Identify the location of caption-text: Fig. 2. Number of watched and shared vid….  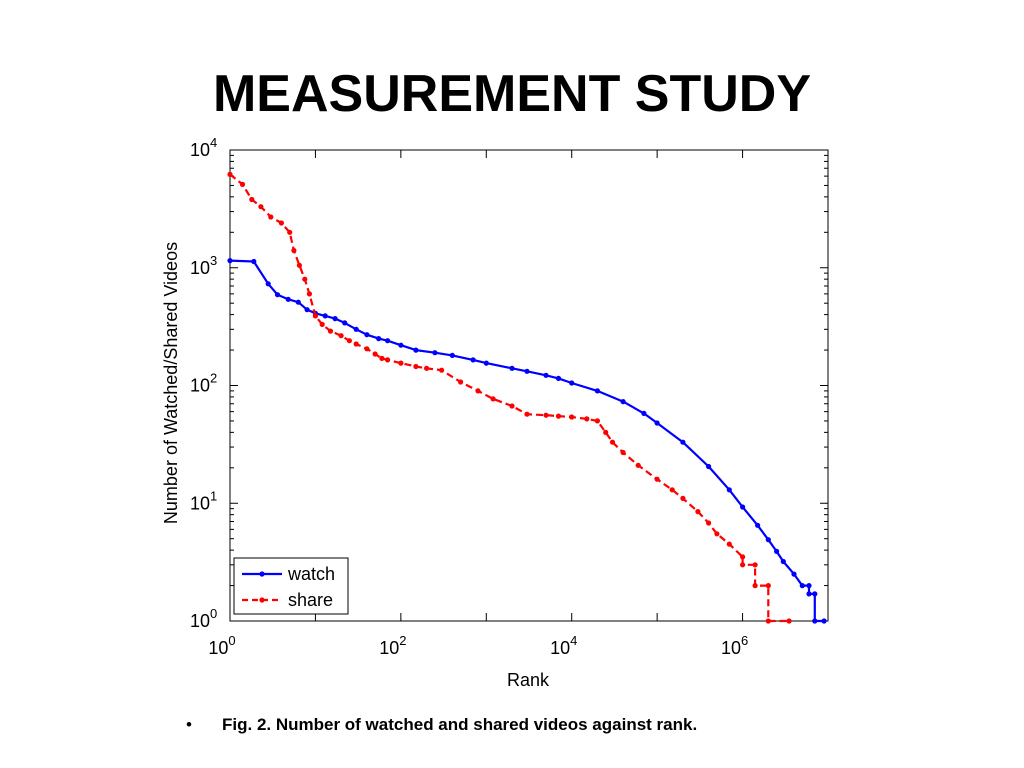
(460, 724).